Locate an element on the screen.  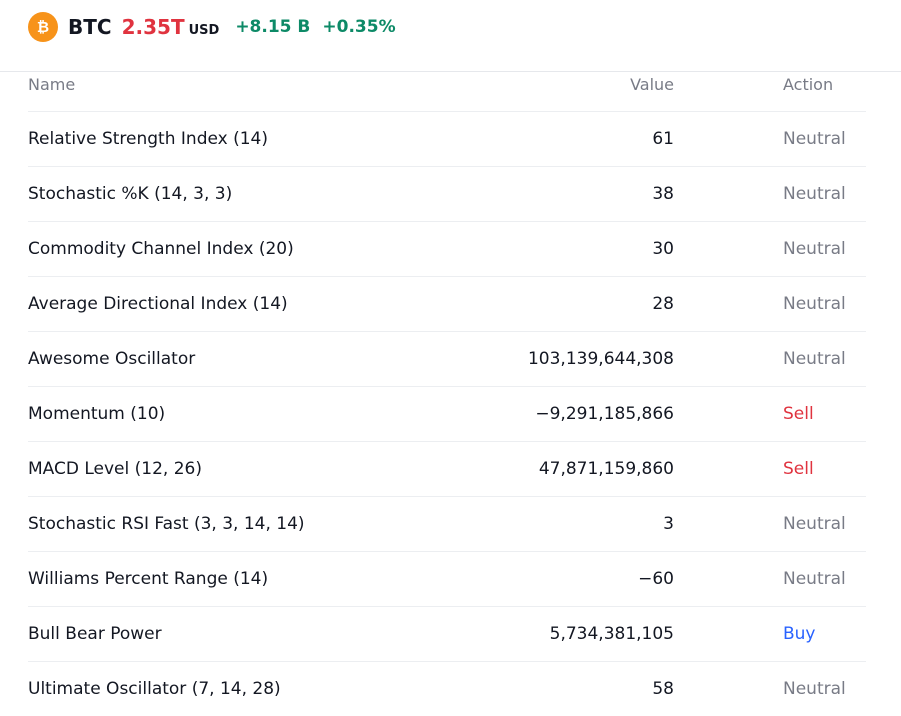
price-change-percent: +0.35% is located at coordinates (359, 27).